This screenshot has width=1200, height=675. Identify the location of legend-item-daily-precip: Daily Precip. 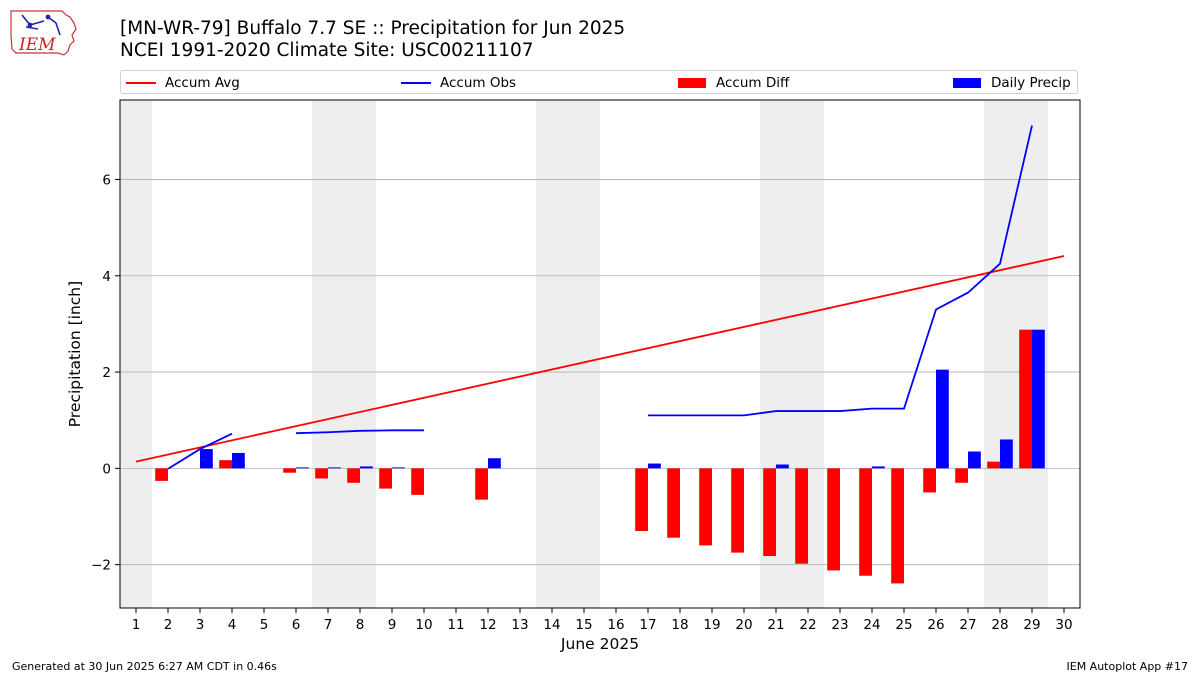
(1012, 83).